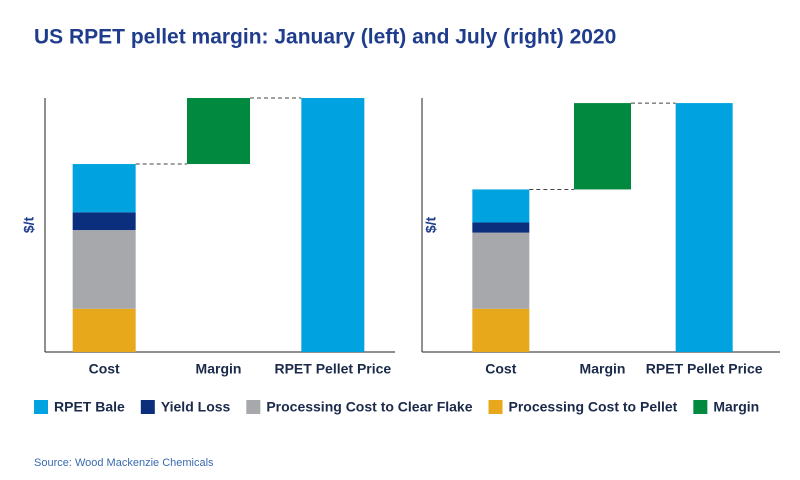 Image resolution: width=800 pixels, height=480 pixels. I want to click on legend-label: Margin, so click(736, 407).